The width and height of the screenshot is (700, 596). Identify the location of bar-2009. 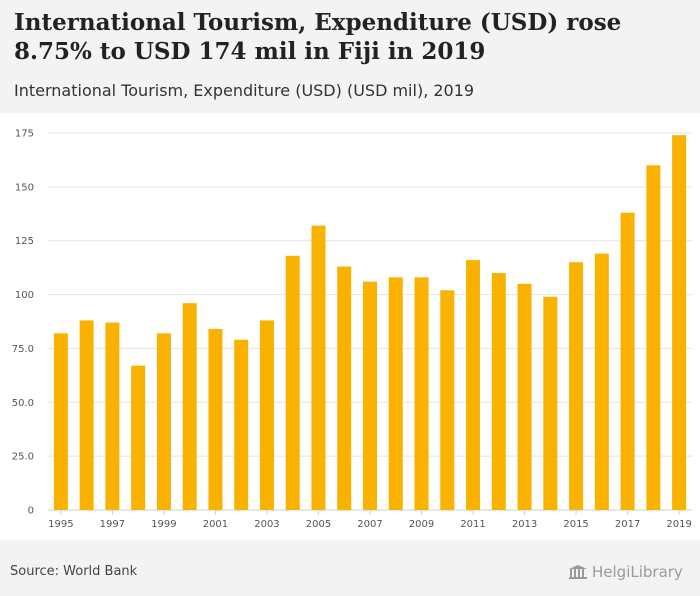
(421, 393).